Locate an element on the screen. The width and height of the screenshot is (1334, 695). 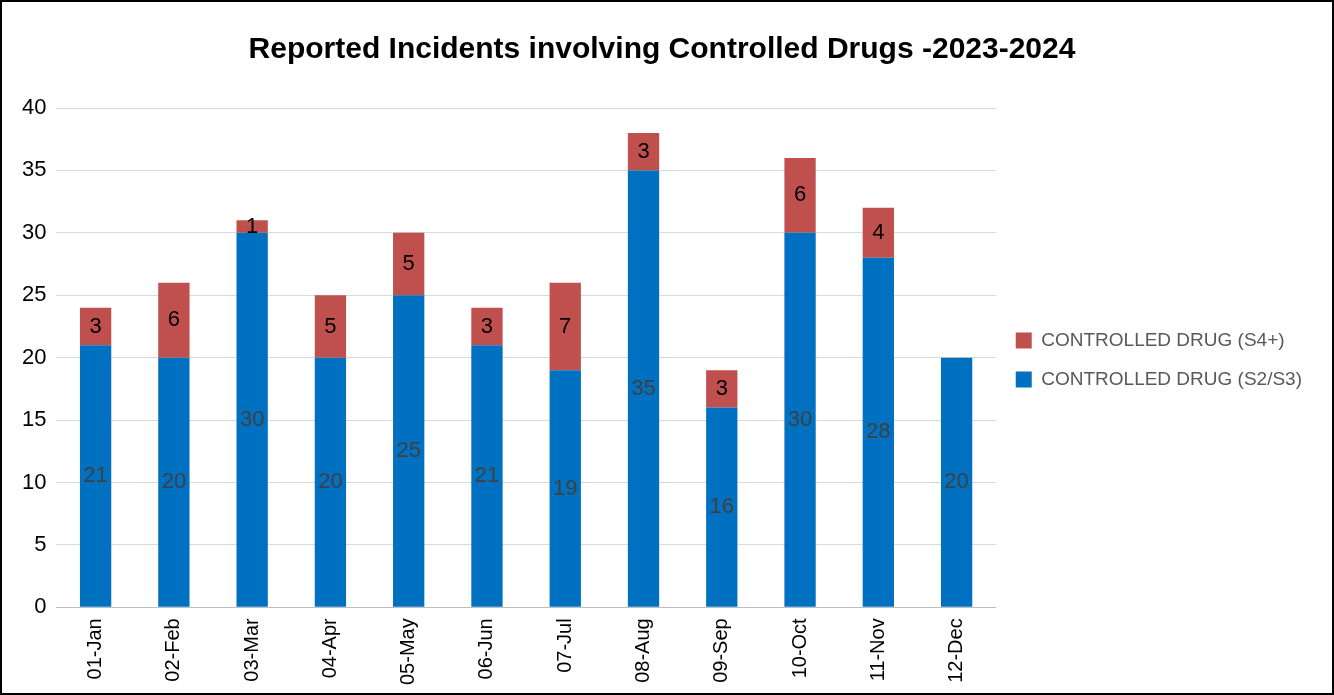
data-label: 19 is located at coordinates (565, 487).